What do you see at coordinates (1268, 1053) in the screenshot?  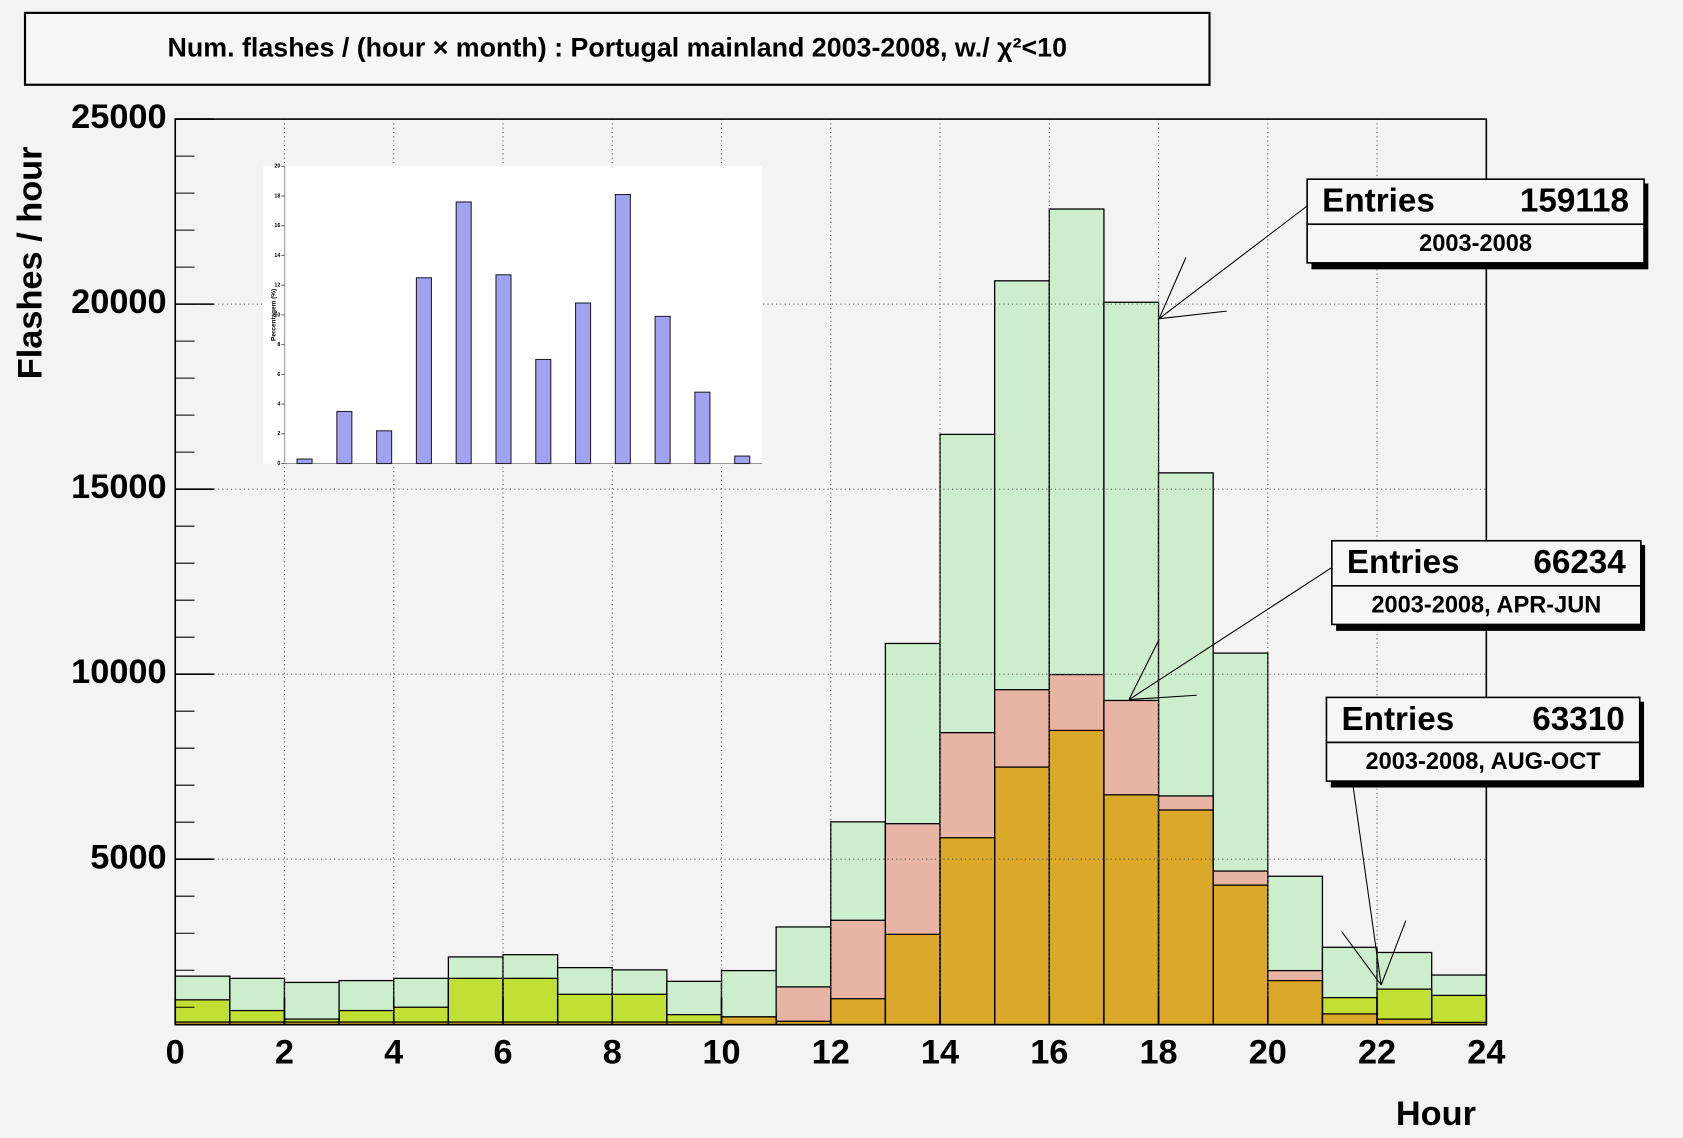 I see `x-tick-label: 20` at bounding box center [1268, 1053].